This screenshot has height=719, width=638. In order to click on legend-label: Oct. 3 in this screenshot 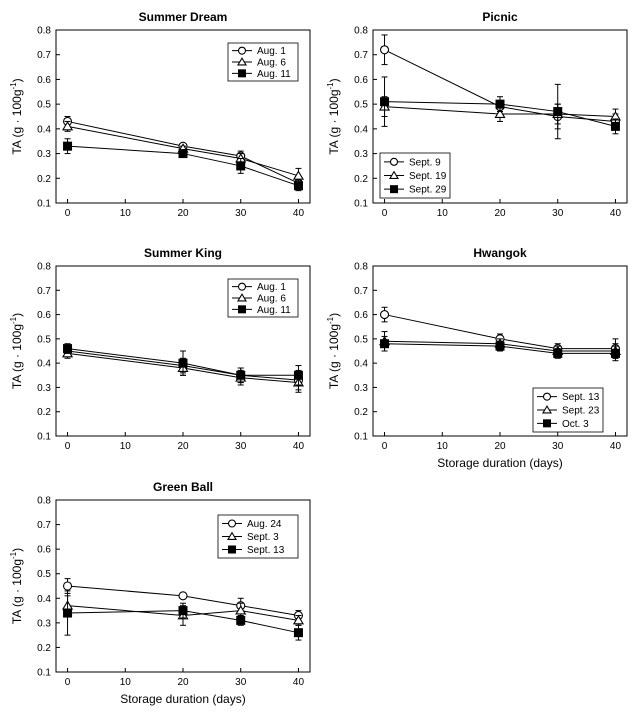, I will do `click(575, 424)`.